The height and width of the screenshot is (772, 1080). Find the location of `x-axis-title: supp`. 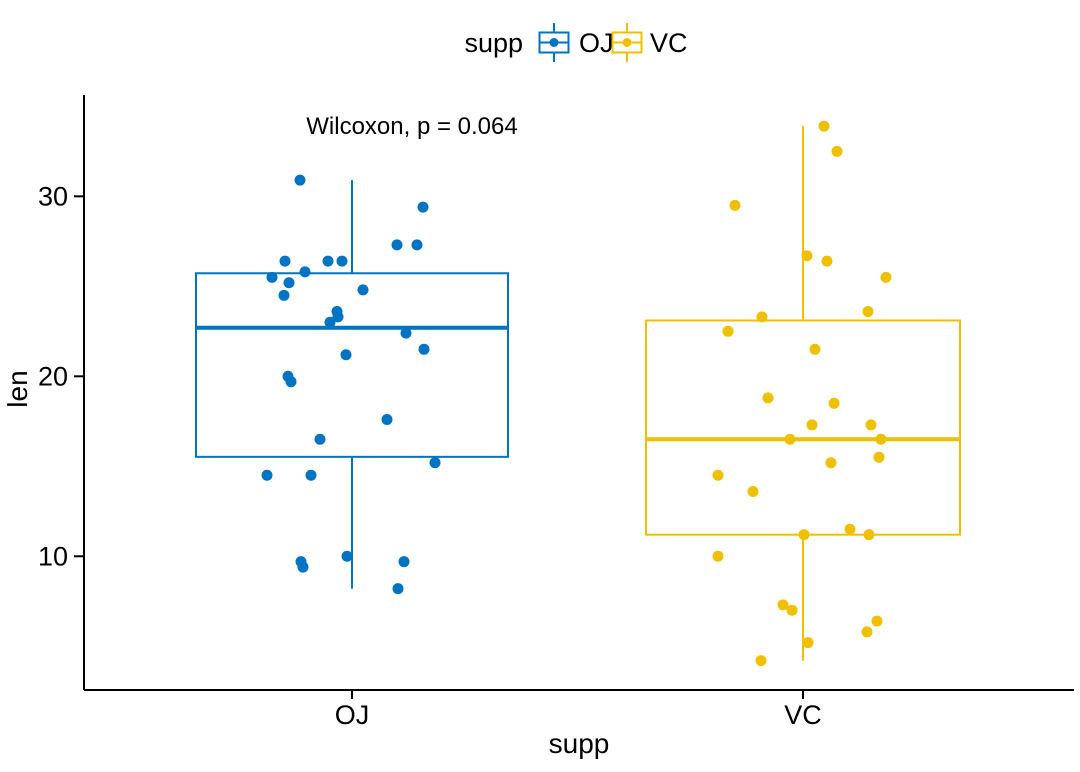

x-axis-title: supp is located at coordinates (579, 743).